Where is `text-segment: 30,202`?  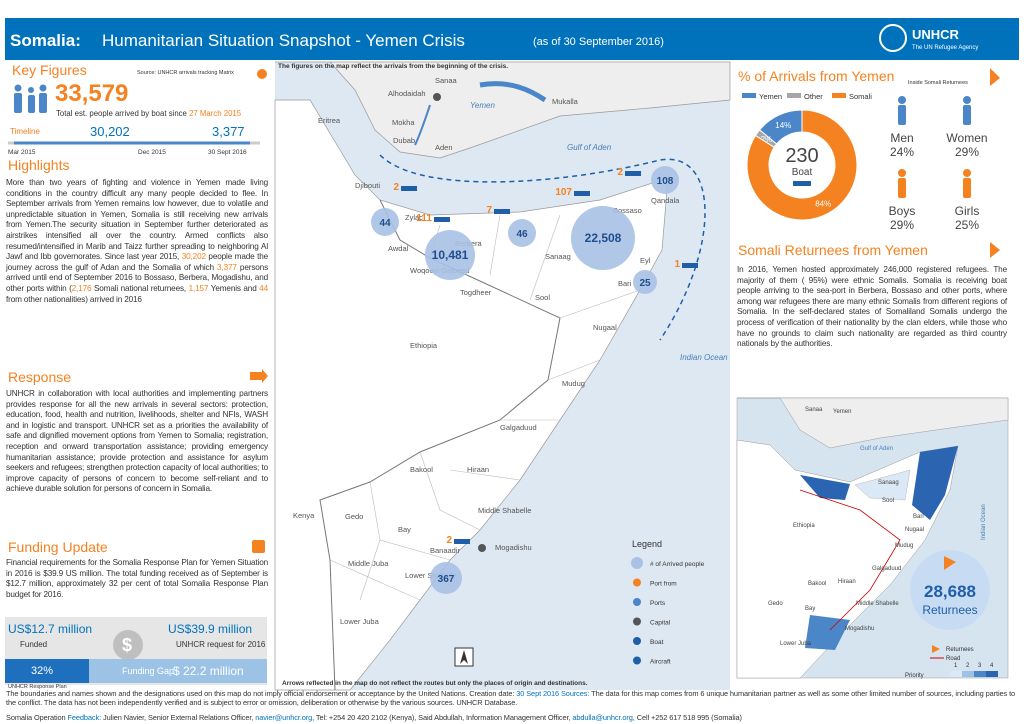
text-segment: 30,202 is located at coordinates (193, 257).